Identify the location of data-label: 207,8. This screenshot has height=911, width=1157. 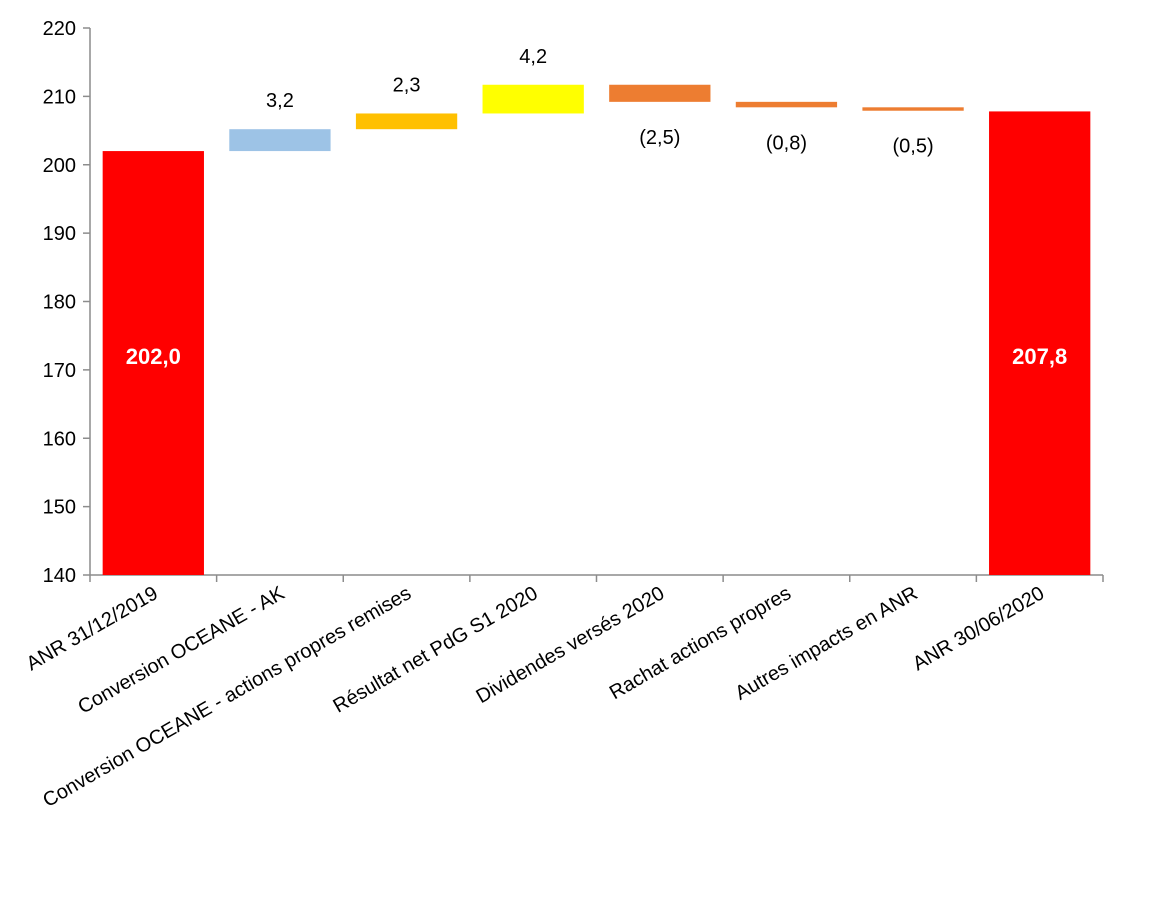
(1039, 356).